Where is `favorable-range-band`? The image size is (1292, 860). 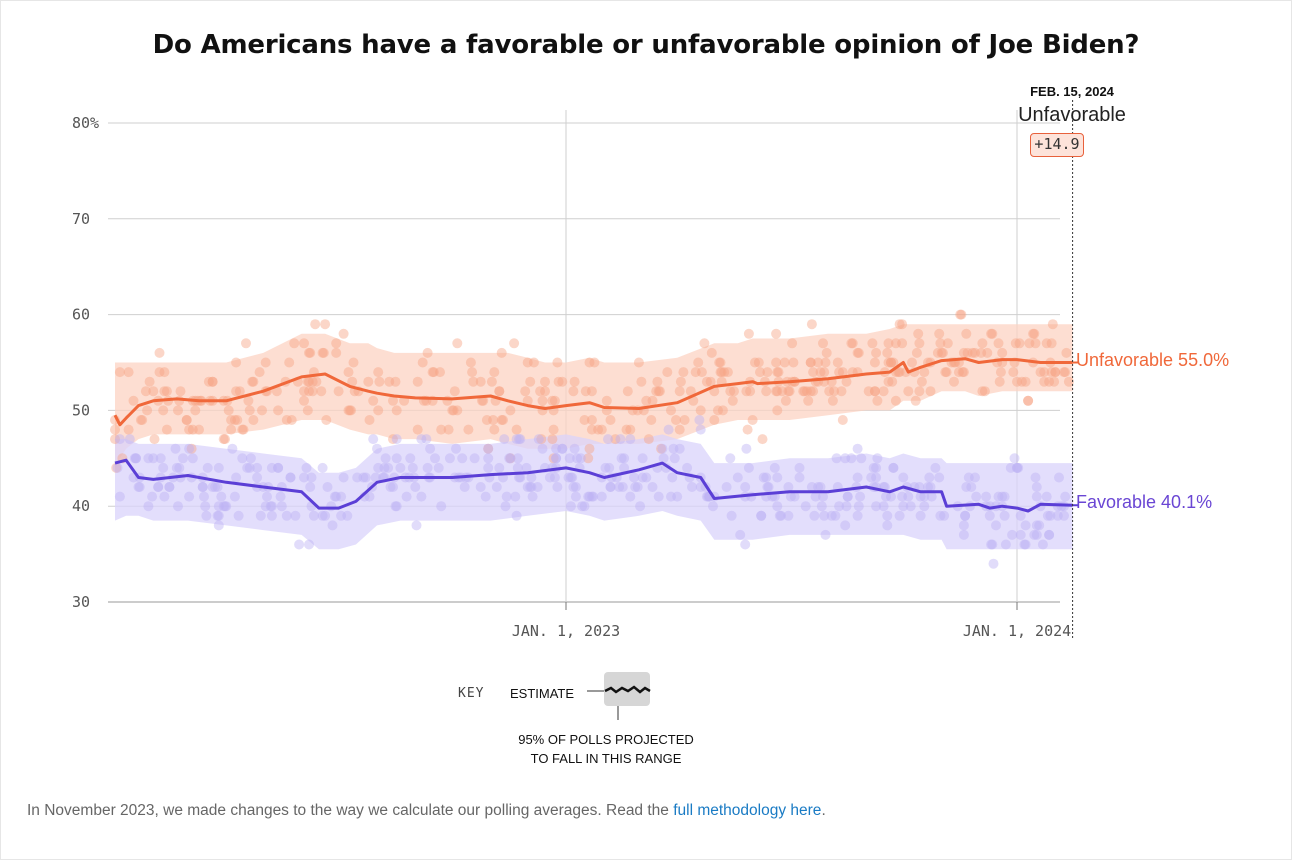
favorable-range-band is located at coordinates (594, 492).